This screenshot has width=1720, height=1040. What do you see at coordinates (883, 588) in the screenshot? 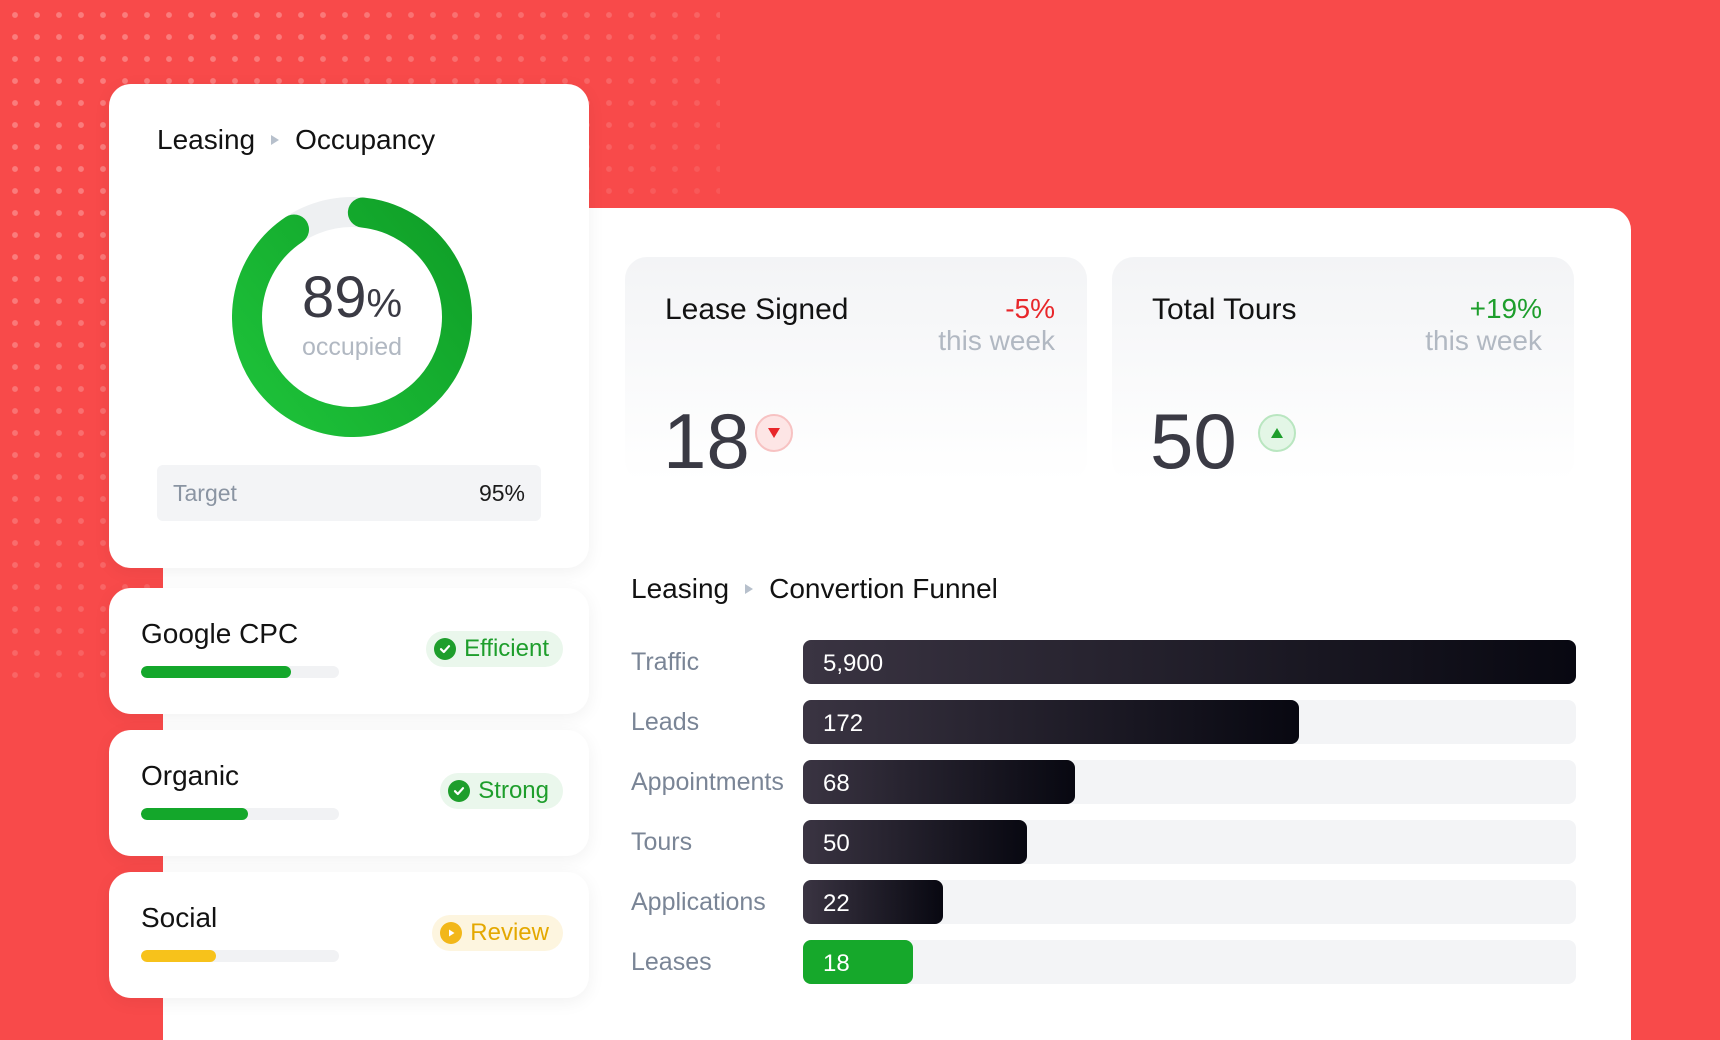
I see `breadcrumb-funnel: Convertion Funnel` at bounding box center [883, 588].